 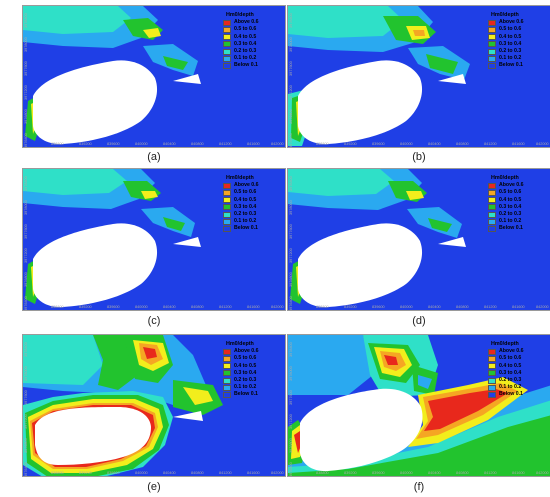 What do you see at coordinates (253, 473) in the screenshot?
I see `x-tick-label: 841600` at bounding box center [253, 473].